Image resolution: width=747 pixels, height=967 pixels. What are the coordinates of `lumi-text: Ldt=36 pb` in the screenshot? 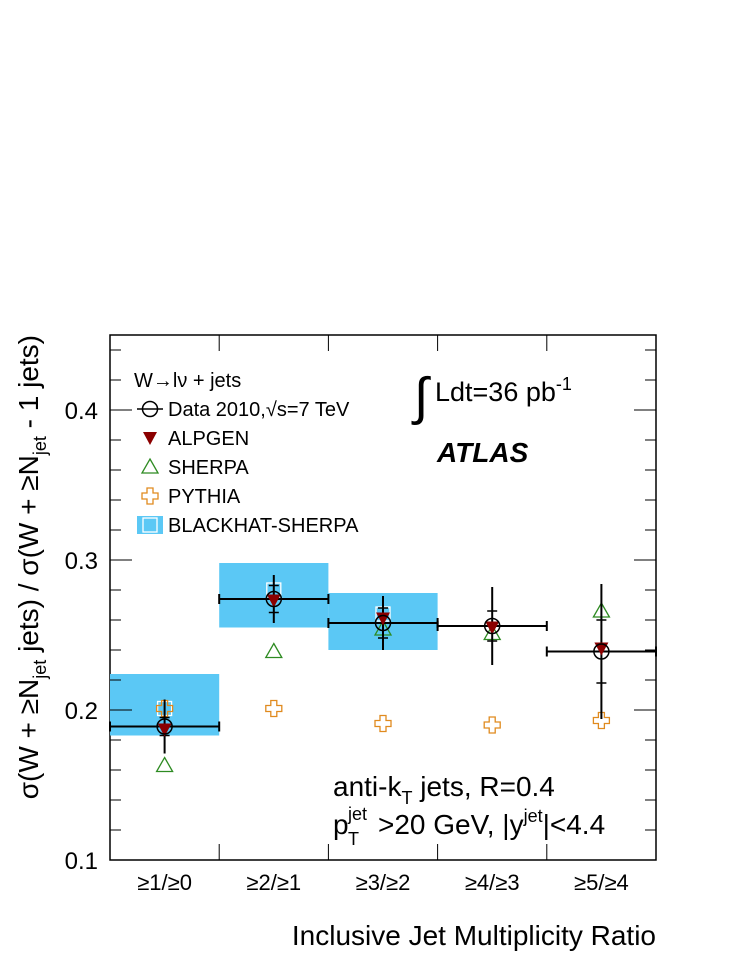 It's located at (495, 392).